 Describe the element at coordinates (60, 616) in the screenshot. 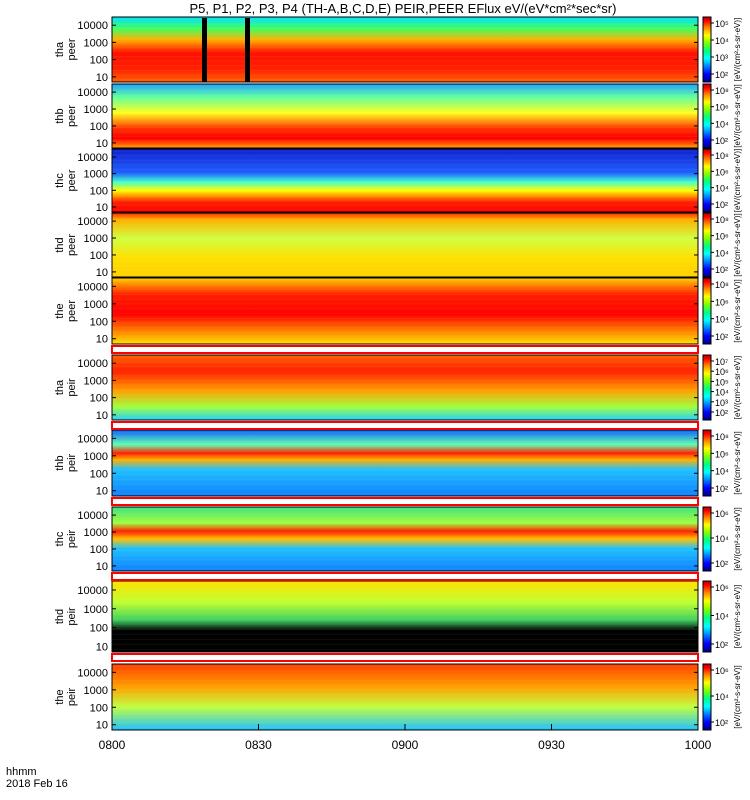

I see `panel-probe-label: thd` at that location.